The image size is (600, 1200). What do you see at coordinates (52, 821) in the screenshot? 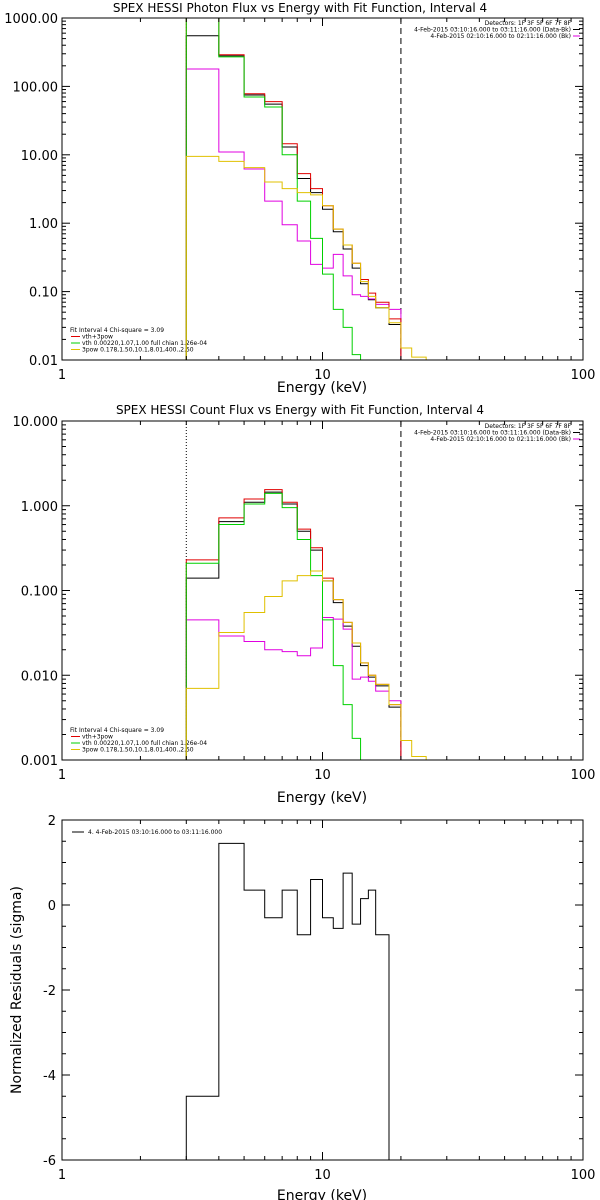
I see `y-tick-label: 2` at bounding box center [52, 821].